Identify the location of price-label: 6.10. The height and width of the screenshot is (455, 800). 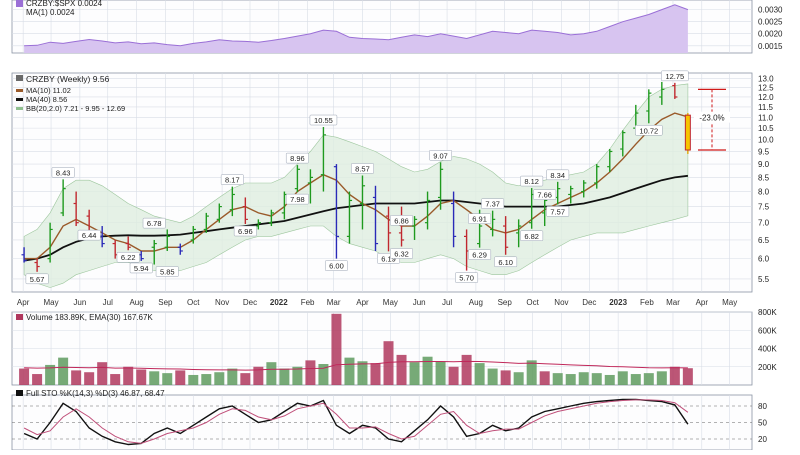
(505, 262).